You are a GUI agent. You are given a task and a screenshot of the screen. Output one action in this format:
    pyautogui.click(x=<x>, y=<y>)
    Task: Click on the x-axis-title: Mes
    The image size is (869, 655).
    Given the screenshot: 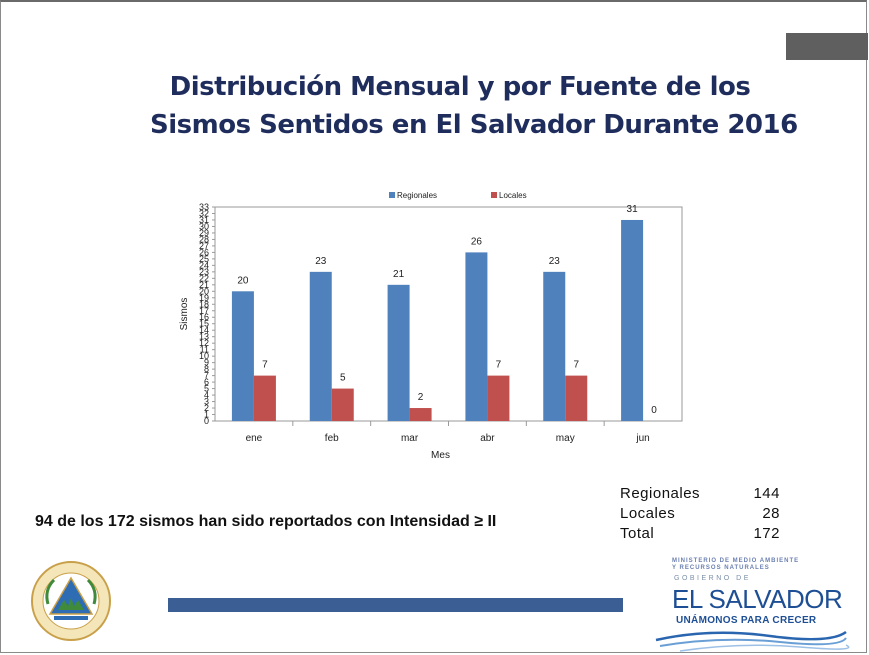 What is the action you would take?
    pyautogui.click(x=440, y=455)
    